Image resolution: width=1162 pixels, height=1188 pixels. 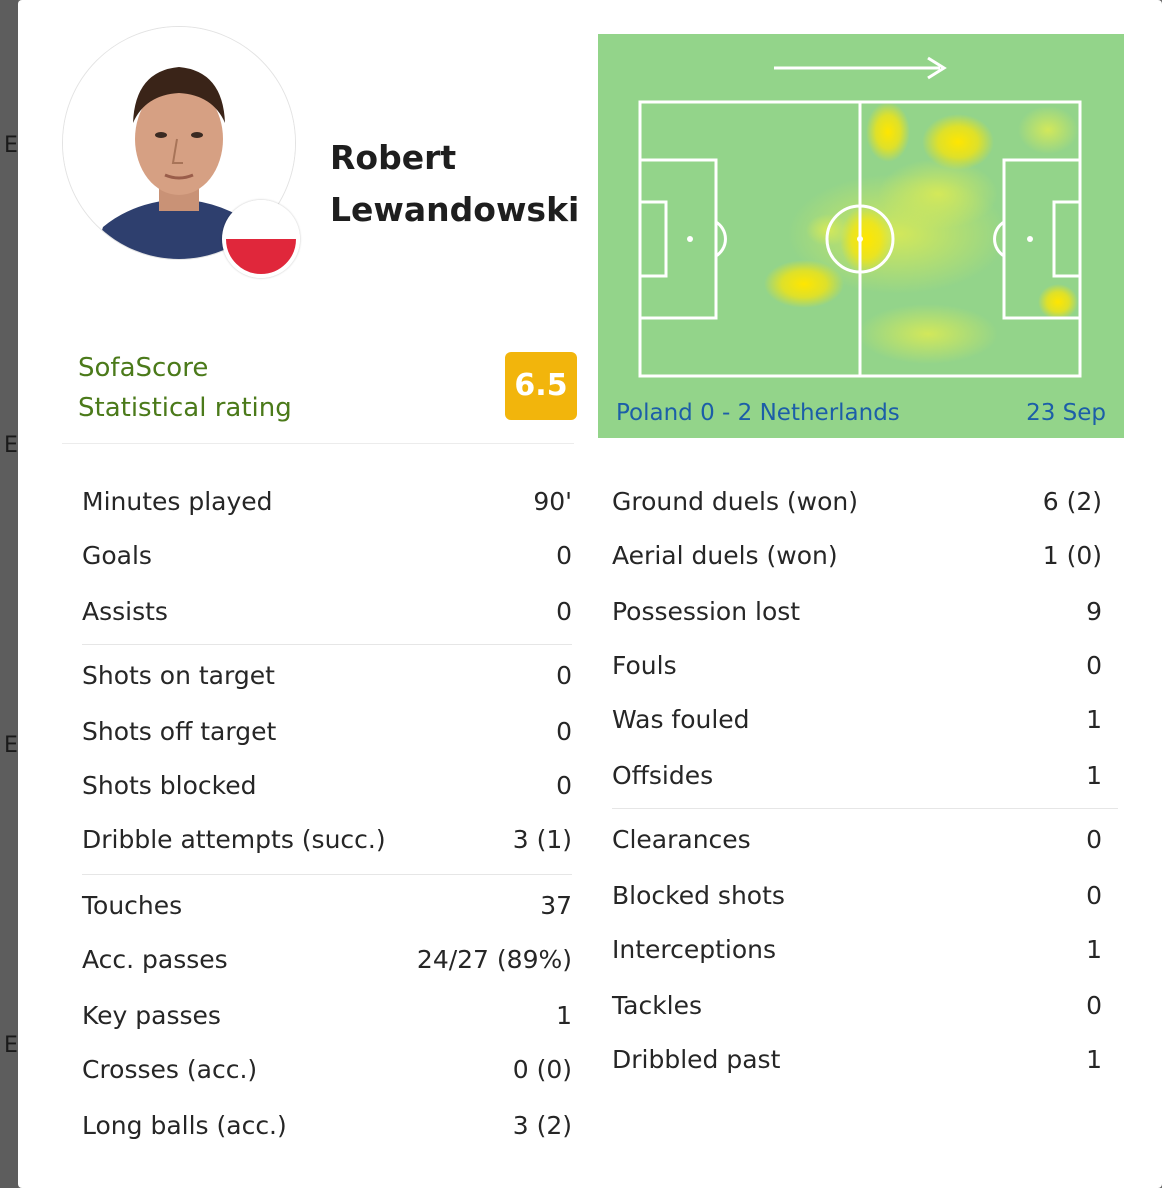 I want to click on stat-row: Long balls (acc.) 3 (2), so click(x=327, y=1126).